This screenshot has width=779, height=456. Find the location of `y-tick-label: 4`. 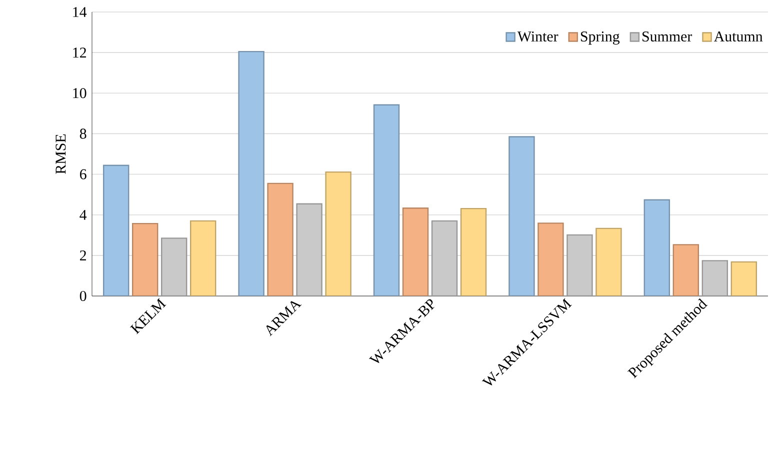

y-tick-label: 4 is located at coordinates (83, 215).